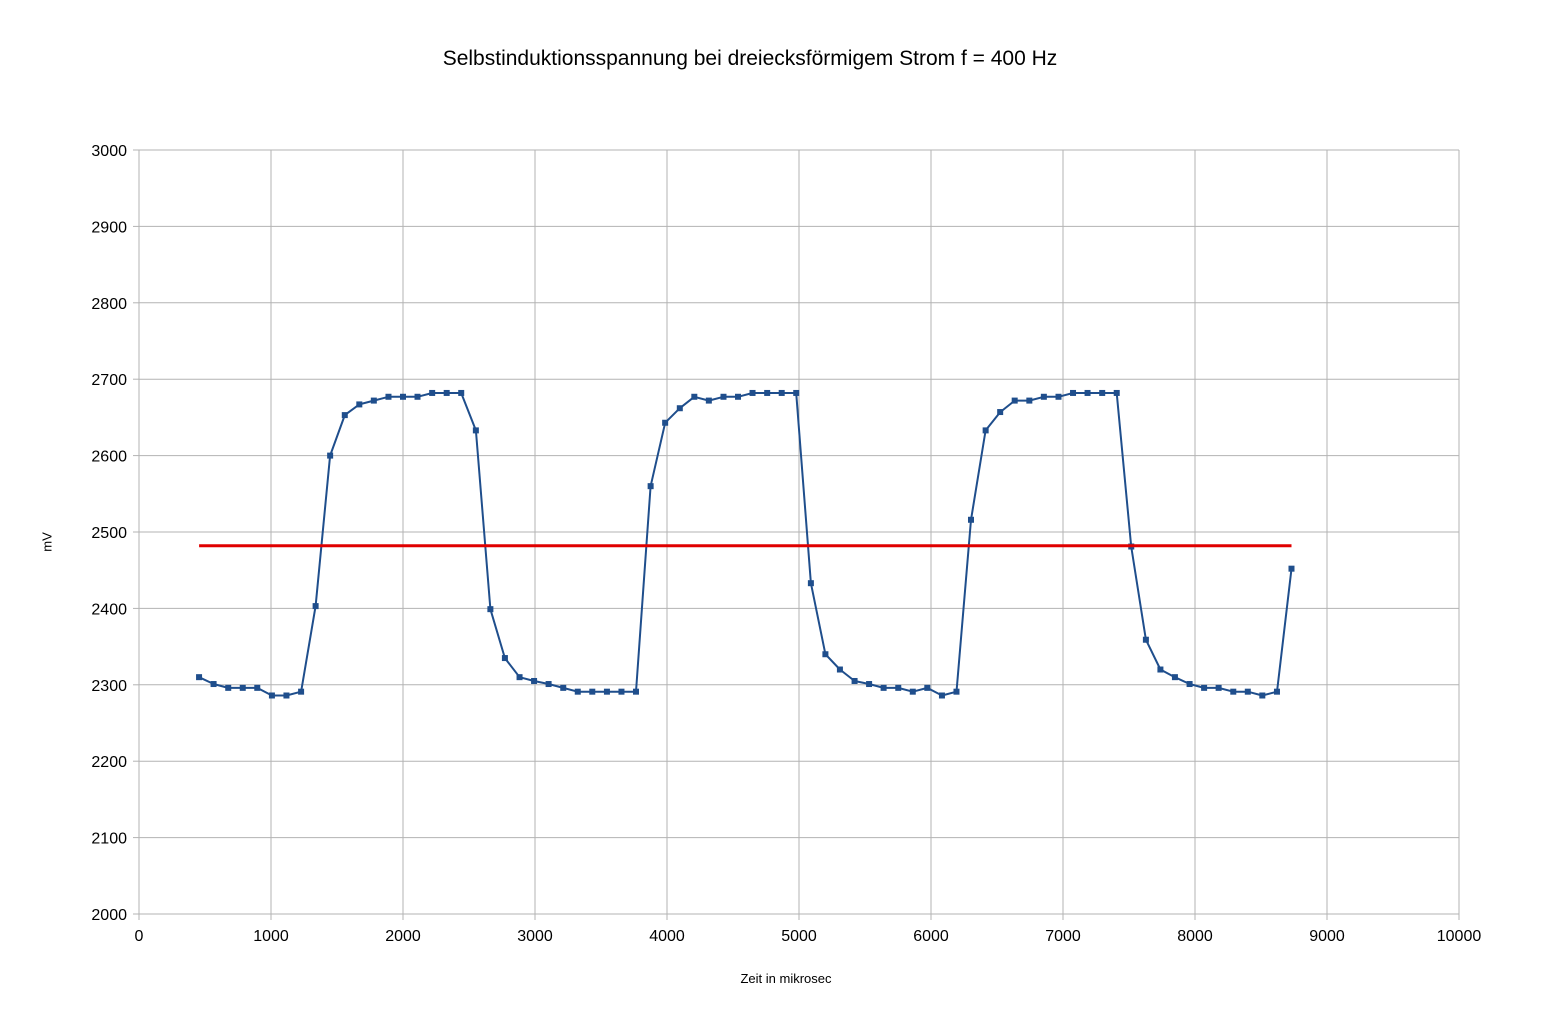 The height and width of the screenshot is (1021, 1541). I want to click on y-tick-label: 2800, so click(109, 304).